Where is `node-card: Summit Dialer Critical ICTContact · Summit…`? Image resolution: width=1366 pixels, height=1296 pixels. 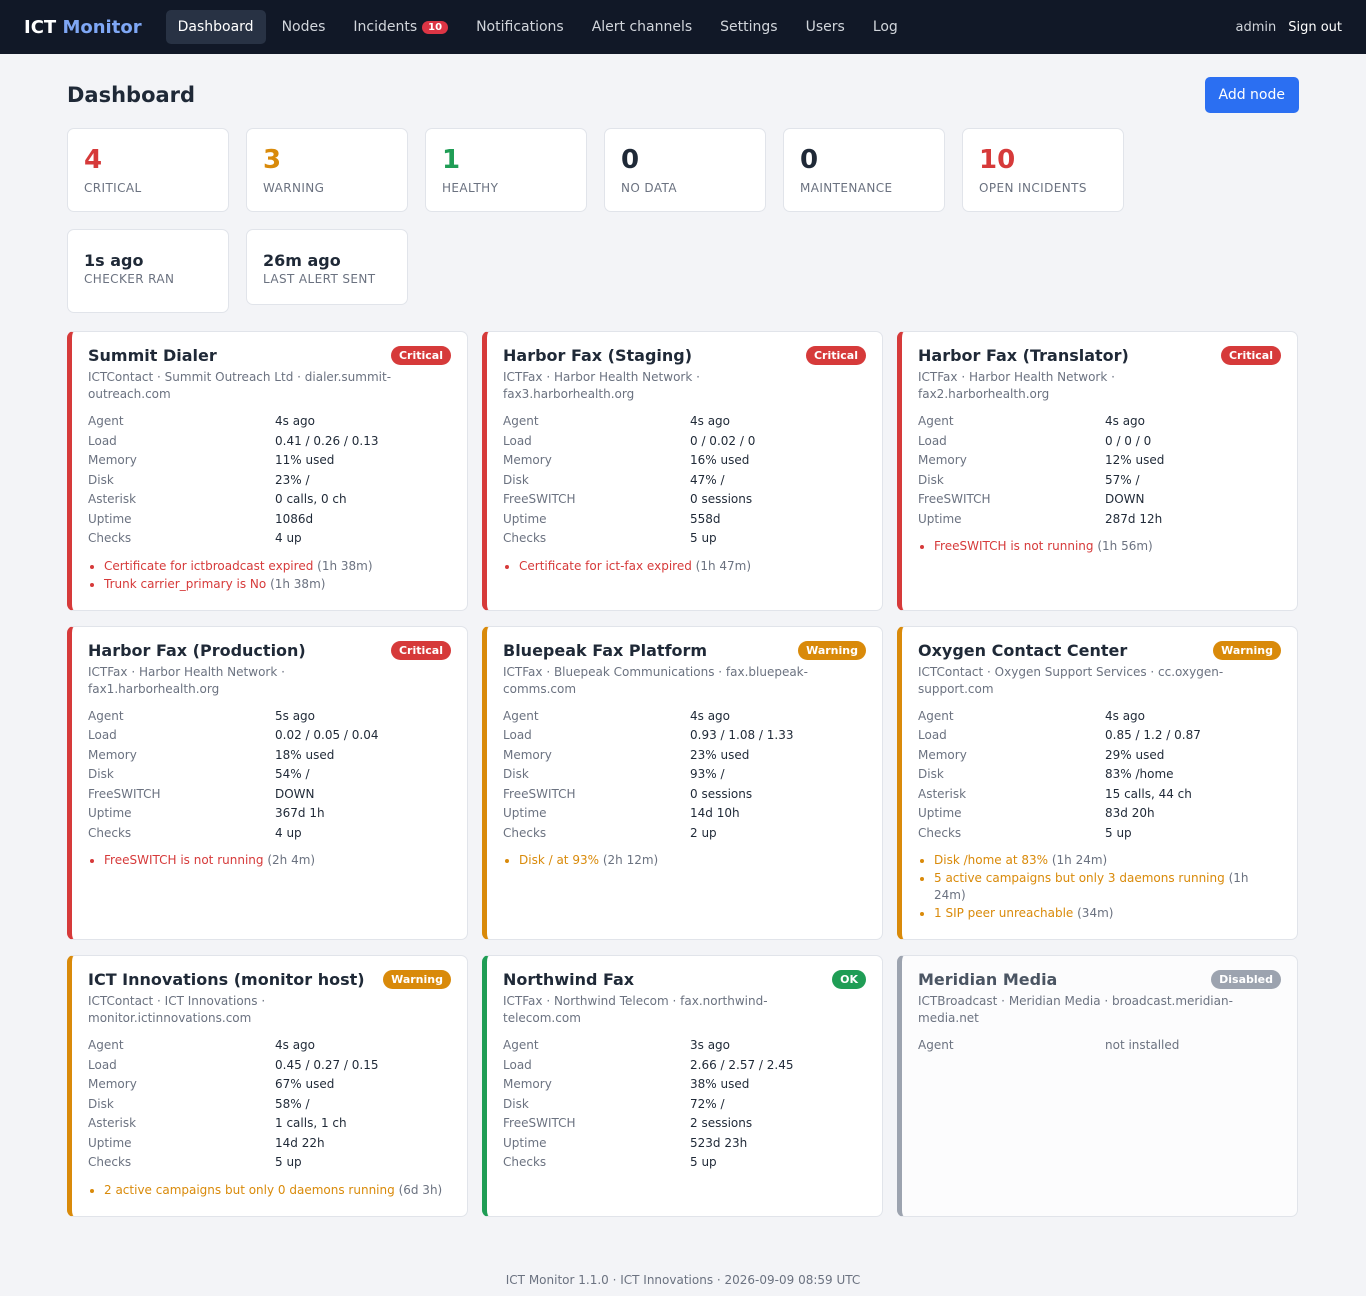
node-card: Summit Dialer Critical ICTContact · Summit… is located at coordinates (267, 471).